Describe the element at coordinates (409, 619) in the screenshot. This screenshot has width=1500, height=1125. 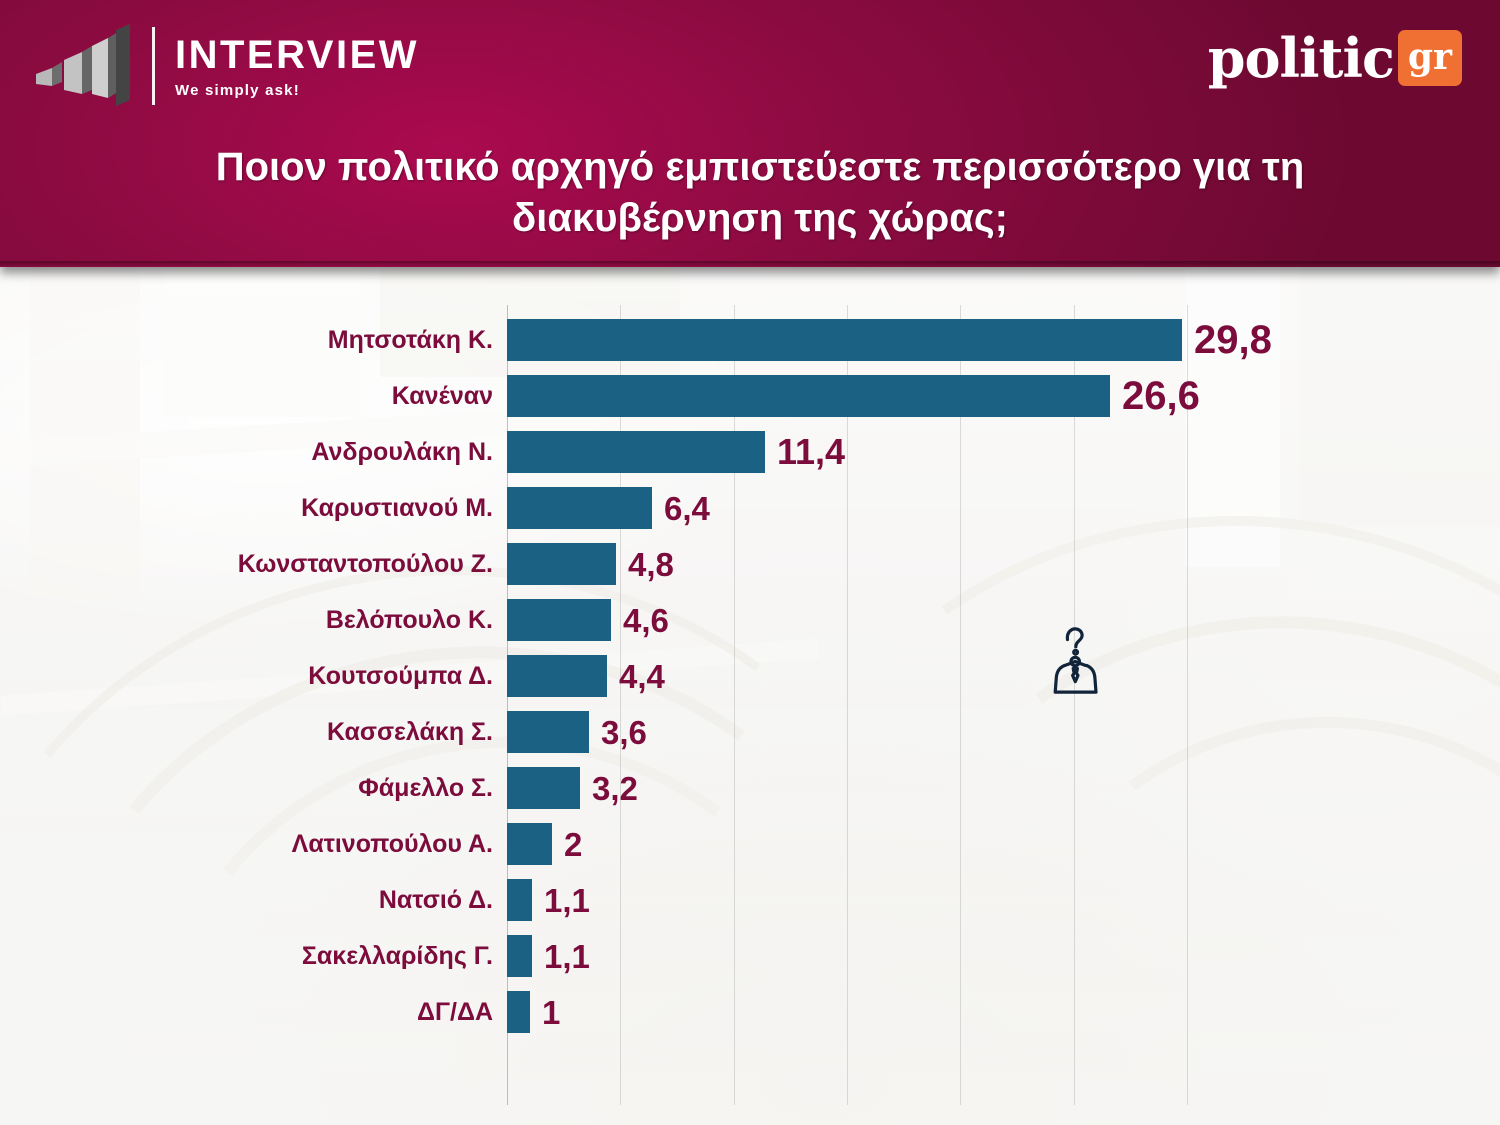
I see `bar-category-label: Βελόπουλο Κ.` at that location.